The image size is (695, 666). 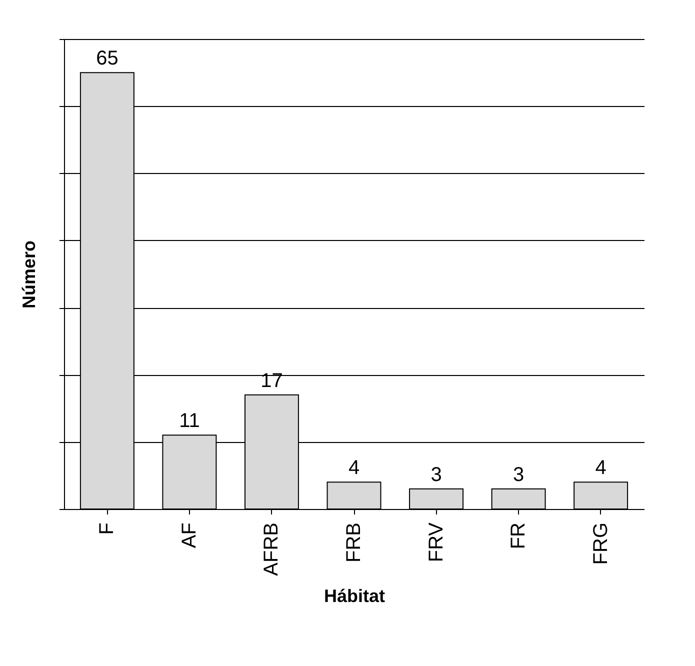 I want to click on x-tick-label: AFRB, so click(x=271, y=549).